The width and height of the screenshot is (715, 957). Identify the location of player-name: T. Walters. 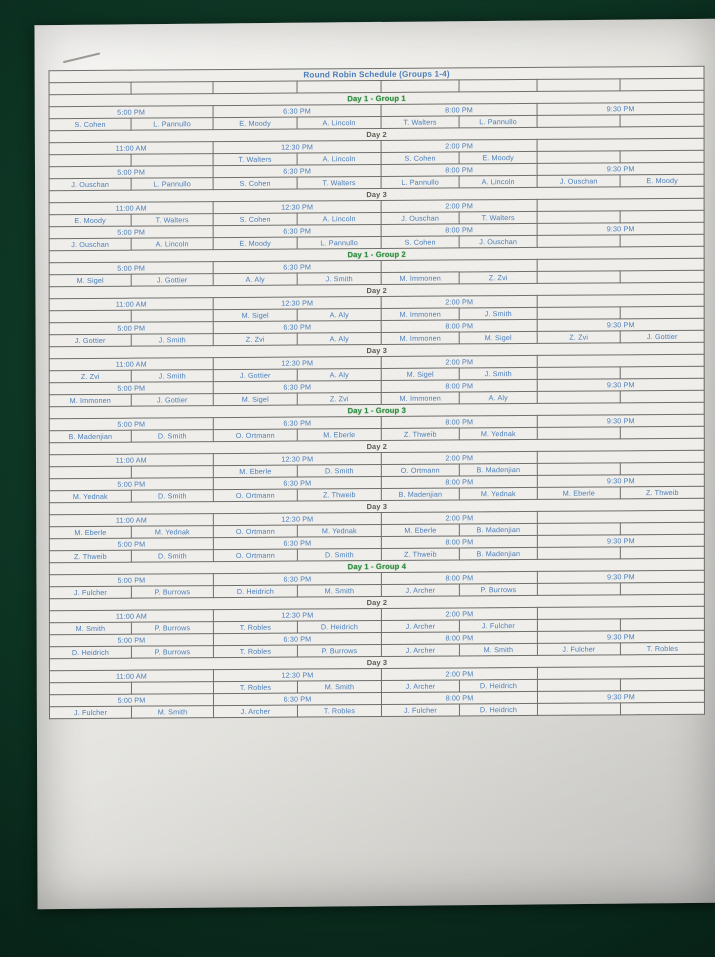
(339, 183).